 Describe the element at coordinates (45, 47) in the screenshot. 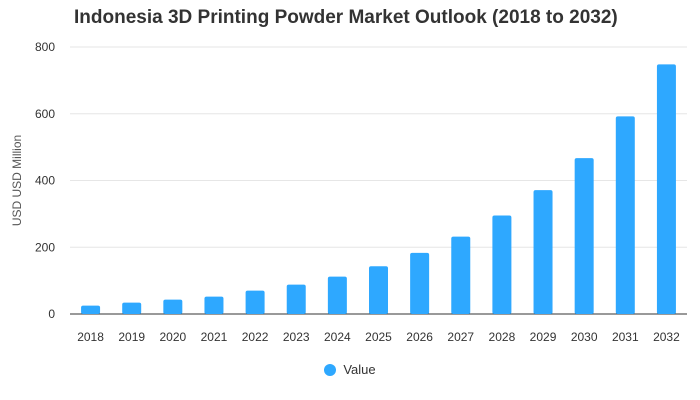

I see `y-tick-label: 800` at that location.